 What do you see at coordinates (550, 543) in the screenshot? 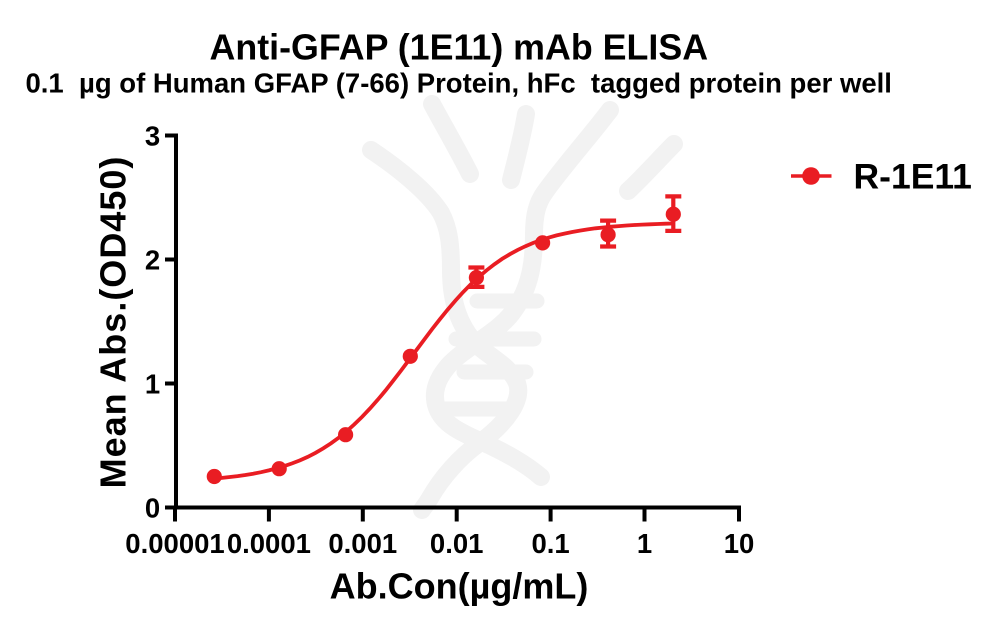
I see `svg-text: 0.1` at bounding box center [550, 543].